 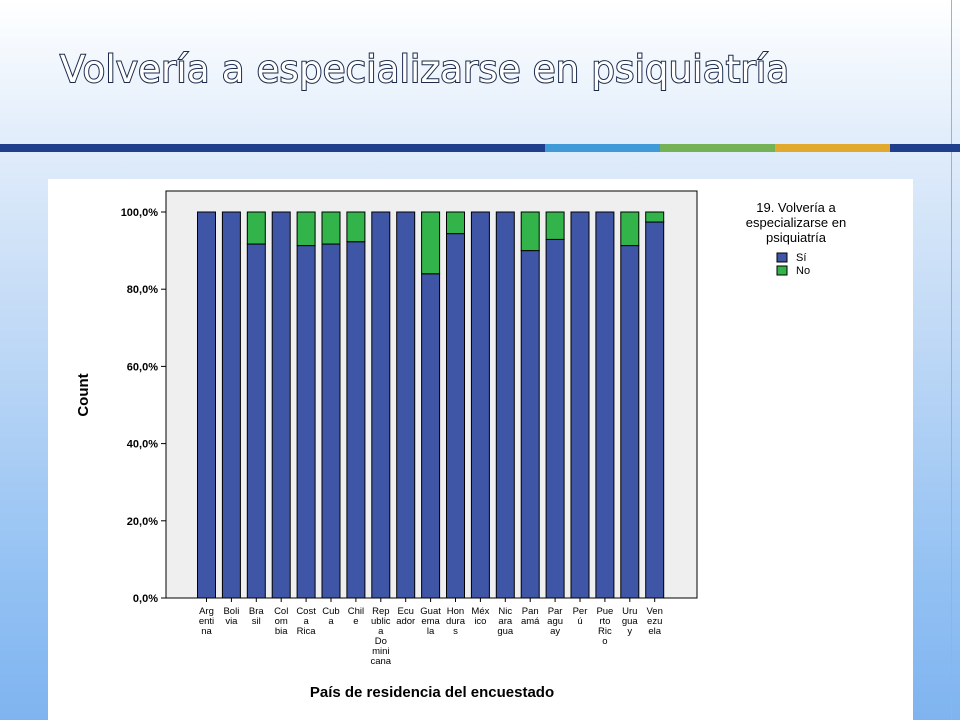 What do you see at coordinates (142, 445) in the screenshot?
I see `y-tick-label: 40,0%` at bounding box center [142, 445].